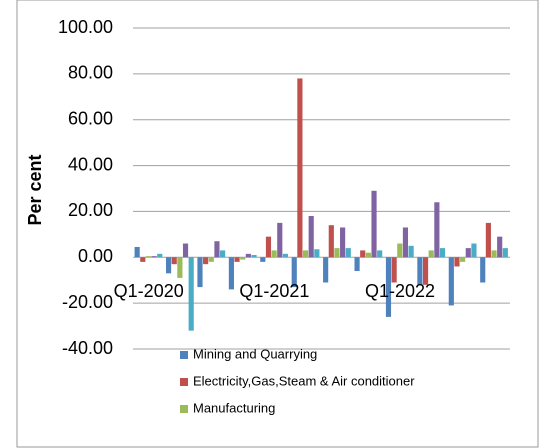 This screenshot has height=448, width=549. Describe the element at coordinates (149, 291) in the screenshot. I see `x-tick-label: Q1-2020` at that location.